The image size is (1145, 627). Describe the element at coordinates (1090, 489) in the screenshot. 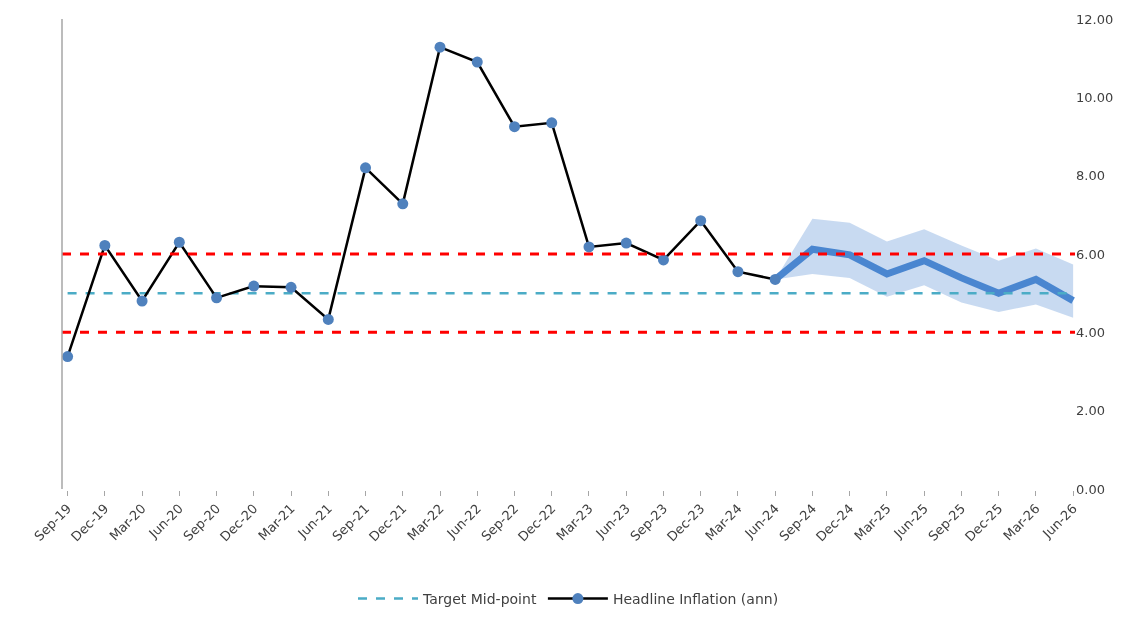

I see `y-tick-label: 0.00` at that location.